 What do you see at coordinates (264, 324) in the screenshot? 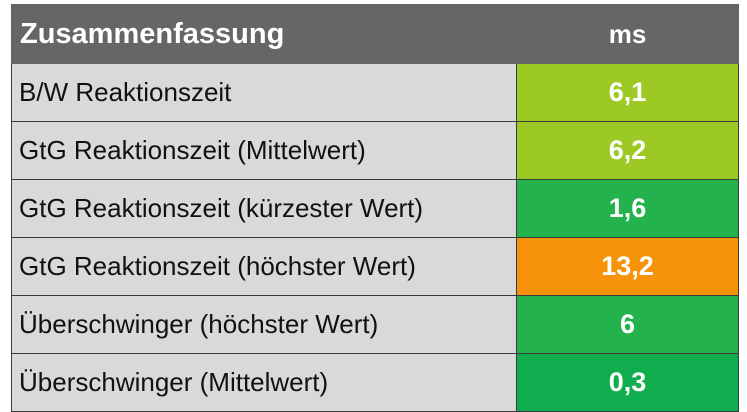
I see `row-label: Überschwinger (höchster Wert)` at bounding box center [264, 324].